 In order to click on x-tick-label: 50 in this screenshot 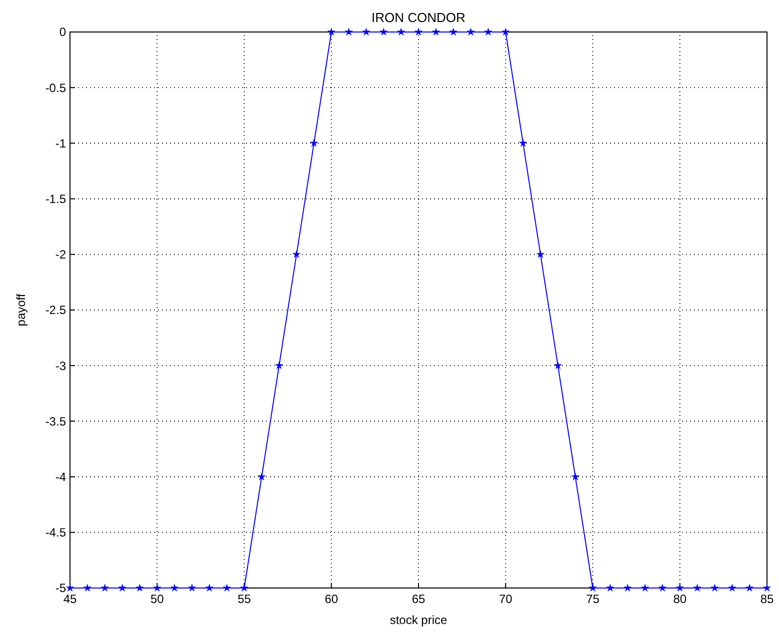, I will do `click(157, 599)`.